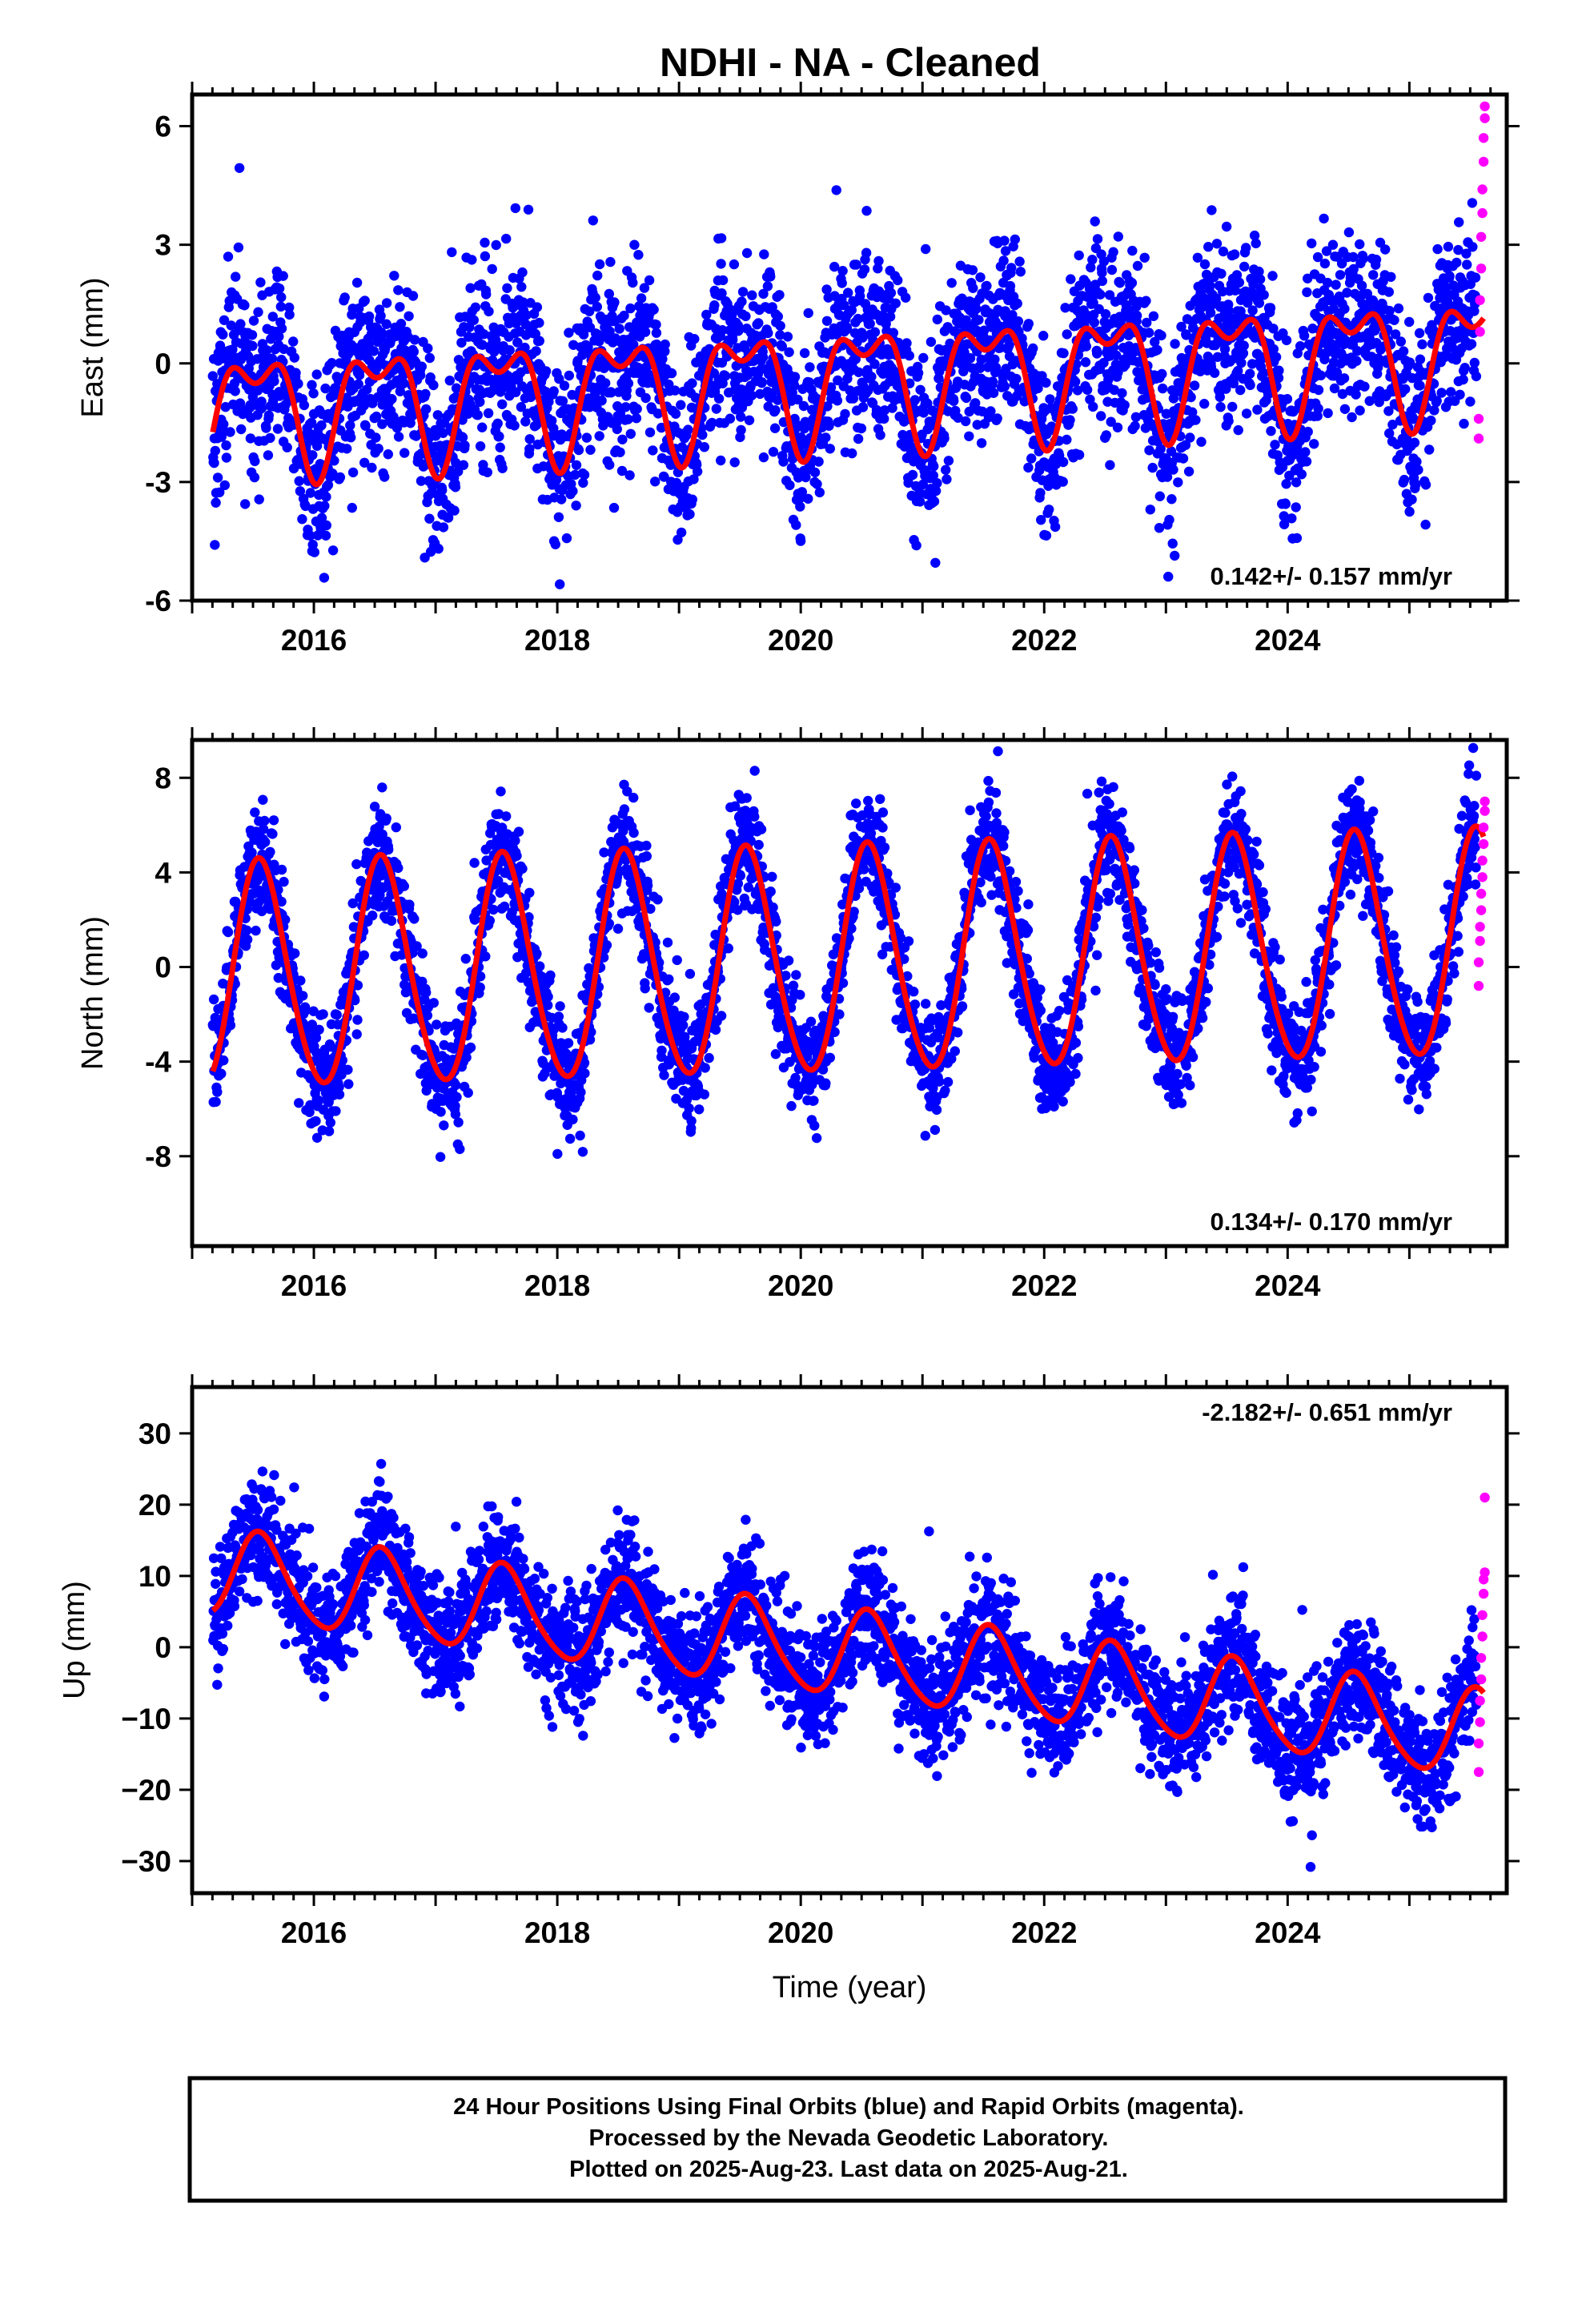 The width and height of the screenshot is (1582, 2324). Describe the element at coordinates (163, 364) in the screenshot. I see `east-ytick-label: 0` at that location.